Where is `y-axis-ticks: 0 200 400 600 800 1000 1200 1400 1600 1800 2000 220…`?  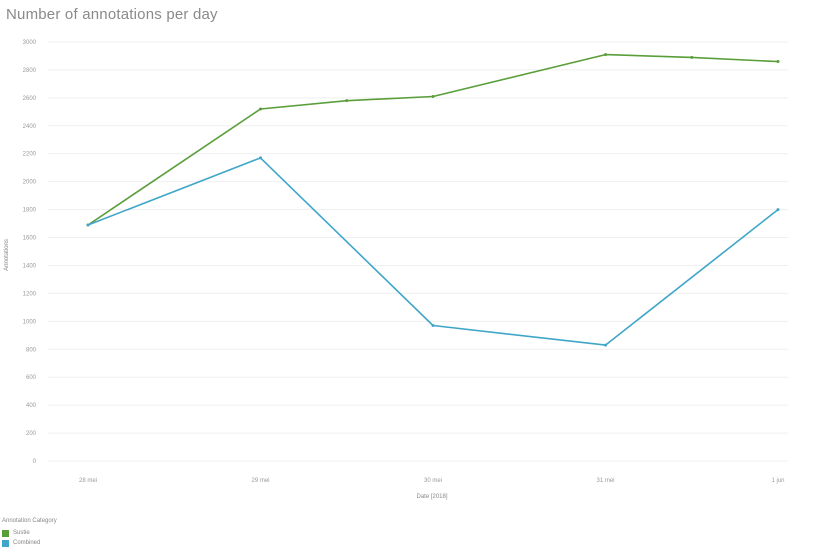 y-axis-ticks: 0 200 400 600 800 1000 1200 1400 1600 1800 2000 220… is located at coordinates (30, 252).